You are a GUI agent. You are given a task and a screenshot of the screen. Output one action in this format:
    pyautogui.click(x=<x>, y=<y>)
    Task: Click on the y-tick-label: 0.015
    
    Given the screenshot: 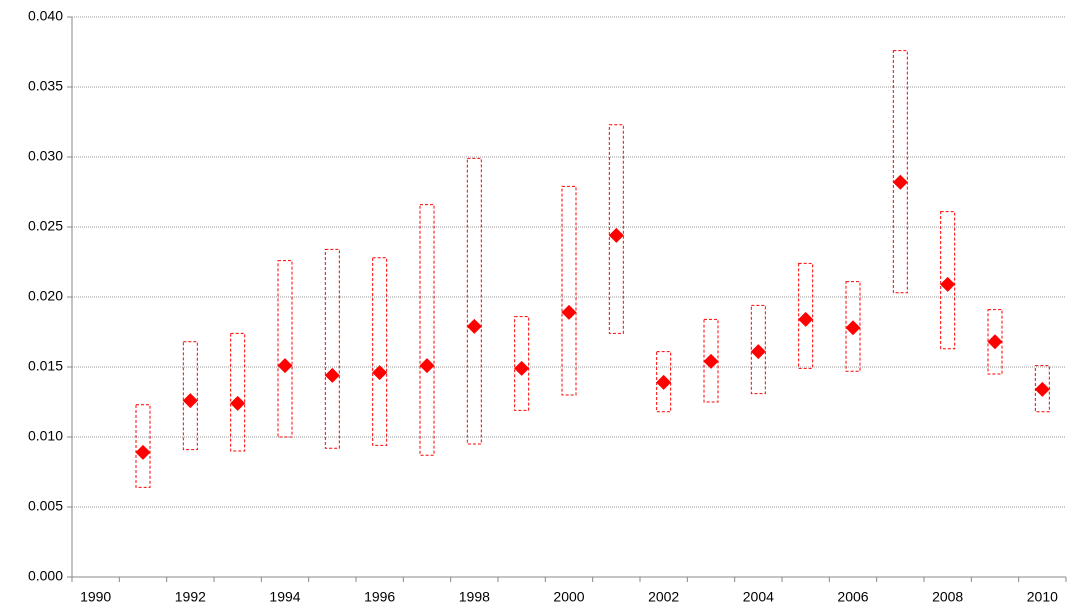 What is the action you would take?
    pyautogui.click(x=45, y=366)
    